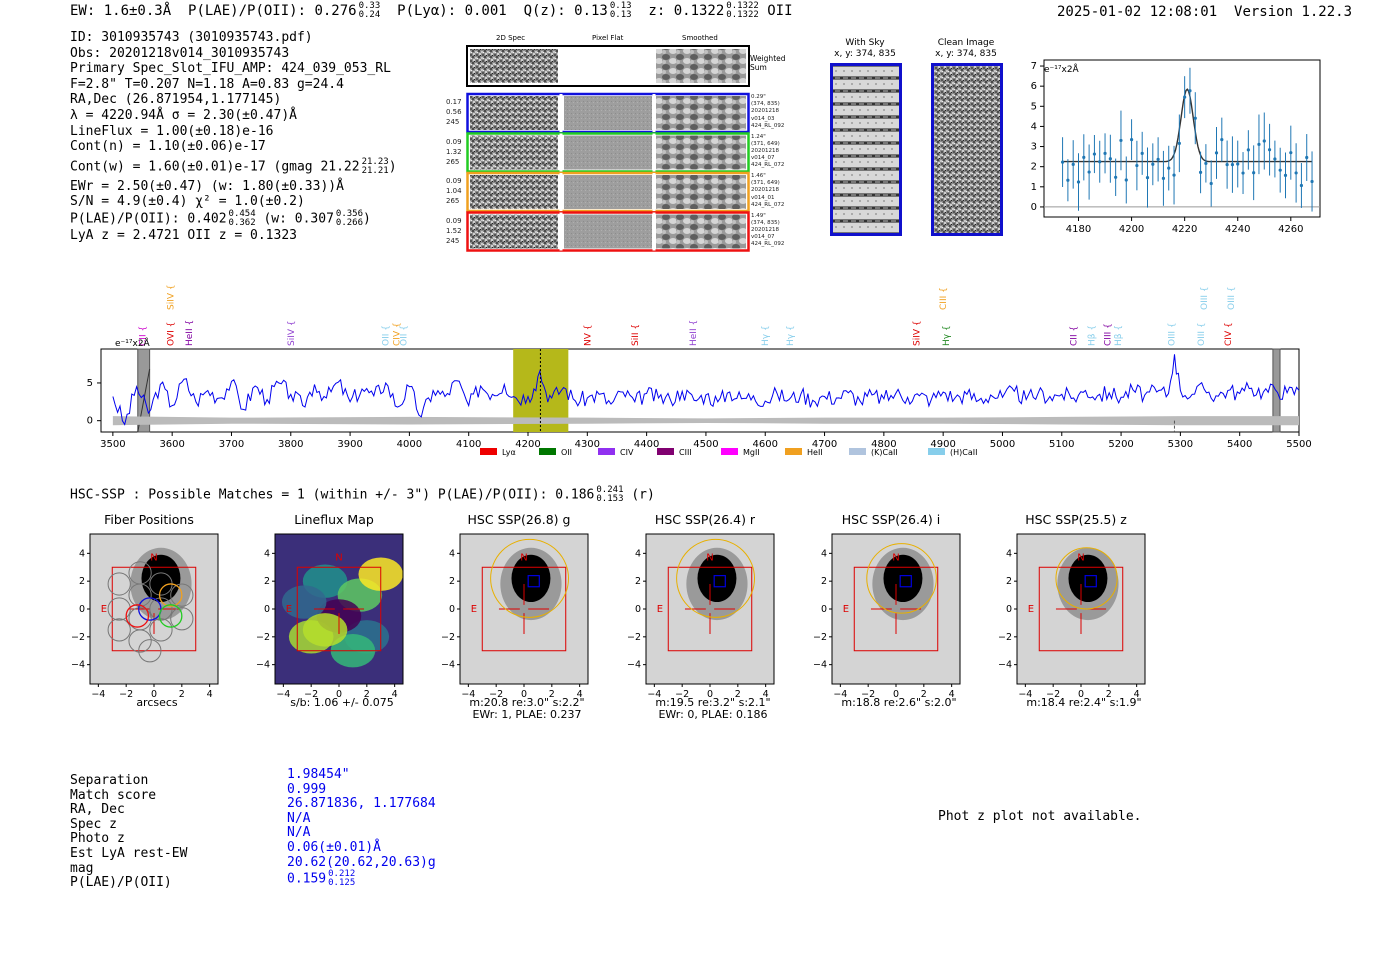  I want to click on spectrum-xtick: 5500, so click(1298, 444).